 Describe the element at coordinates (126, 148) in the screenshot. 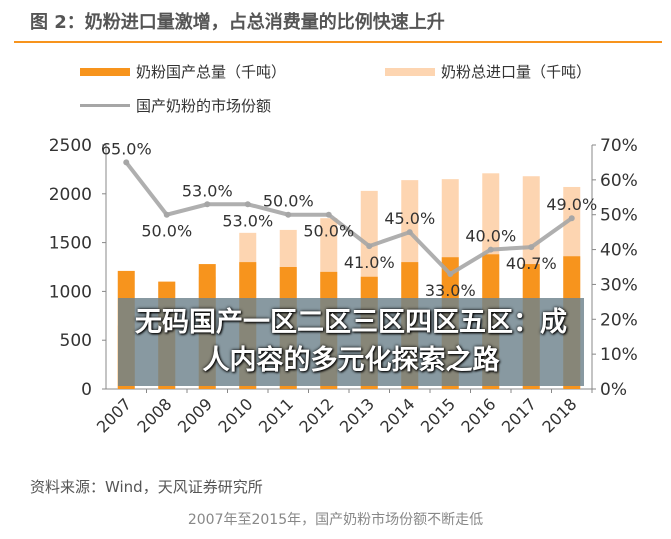

I see `share-data-label: 65.0%` at that location.